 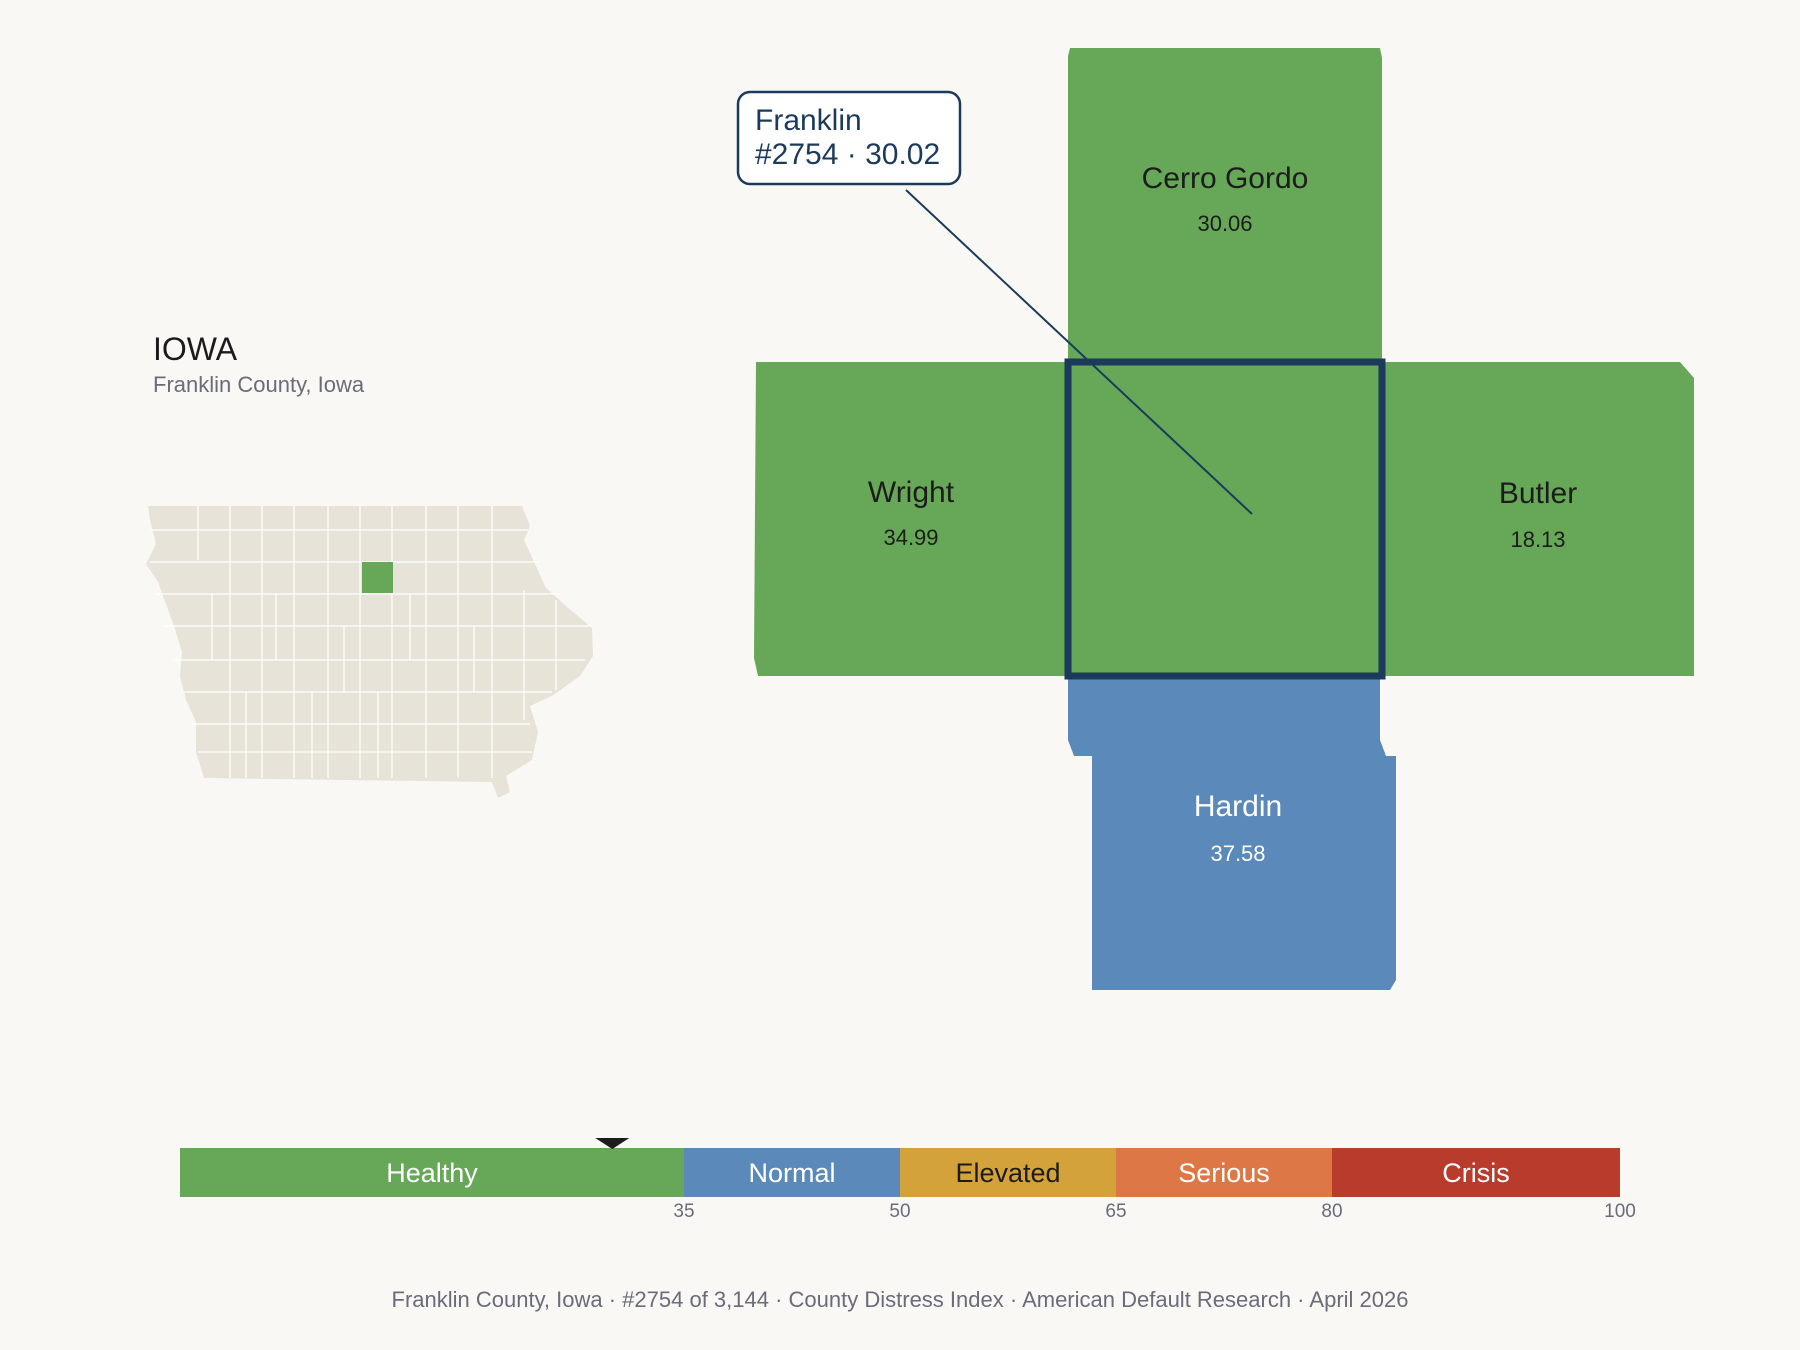 I want to click on scale-tick-label: 50, so click(x=899, y=1211).